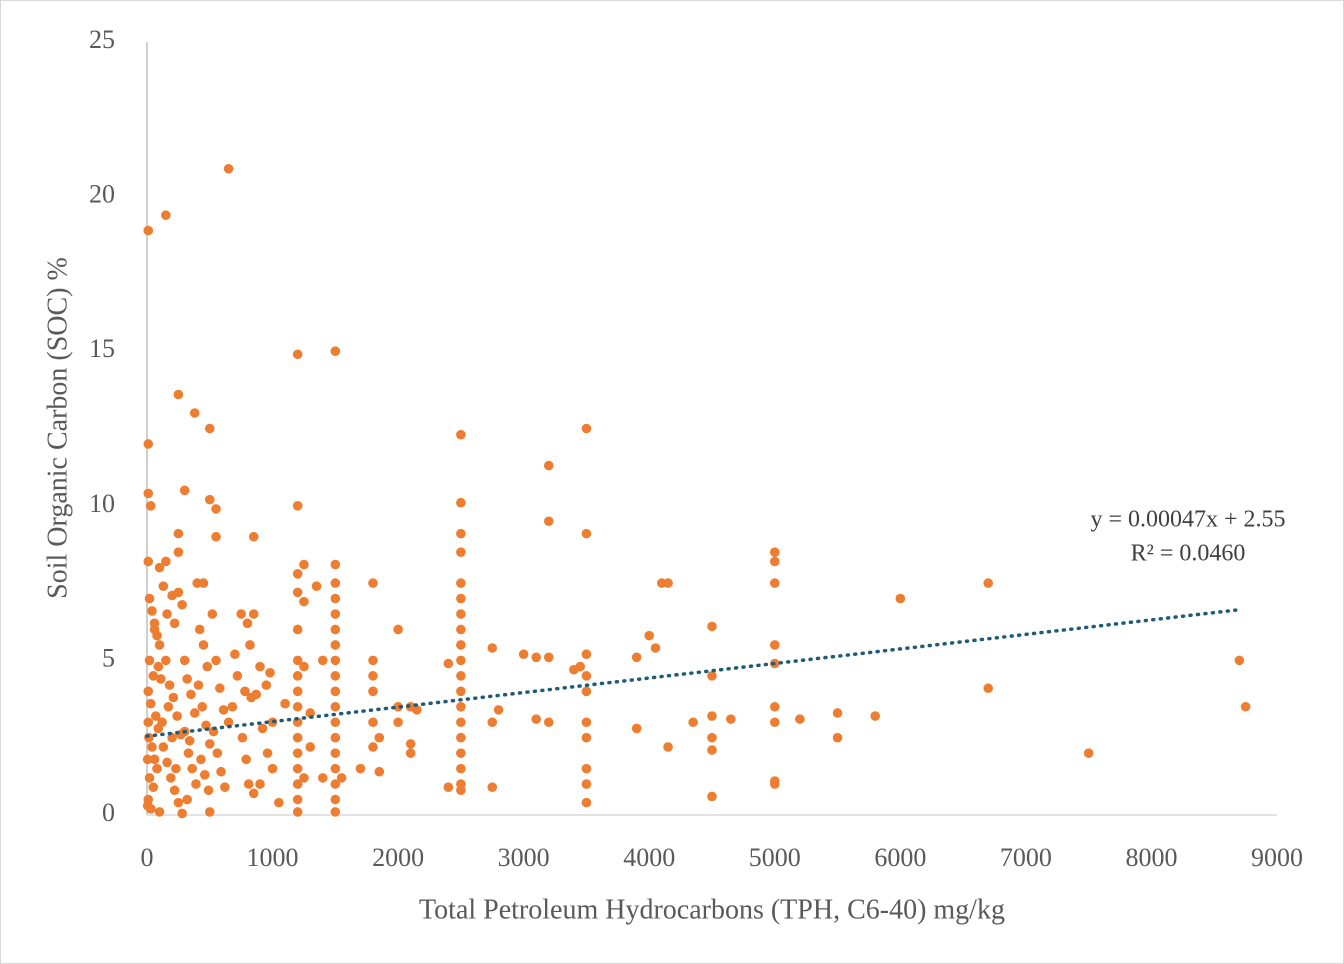  Describe the element at coordinates (108, 812) in the screenshot. I see `y-tick-label: 0` at that location.